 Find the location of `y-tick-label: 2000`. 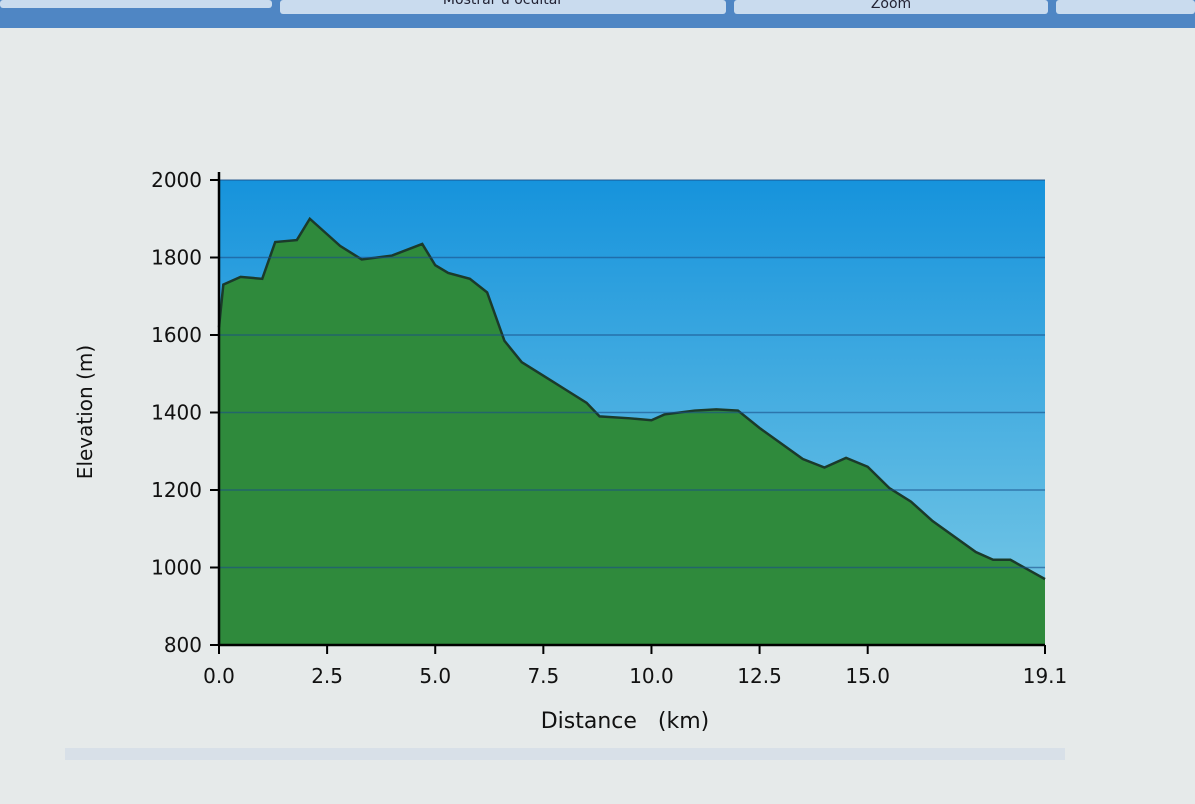

y-tick-label: 2000 is located at coordinates (176, 180).